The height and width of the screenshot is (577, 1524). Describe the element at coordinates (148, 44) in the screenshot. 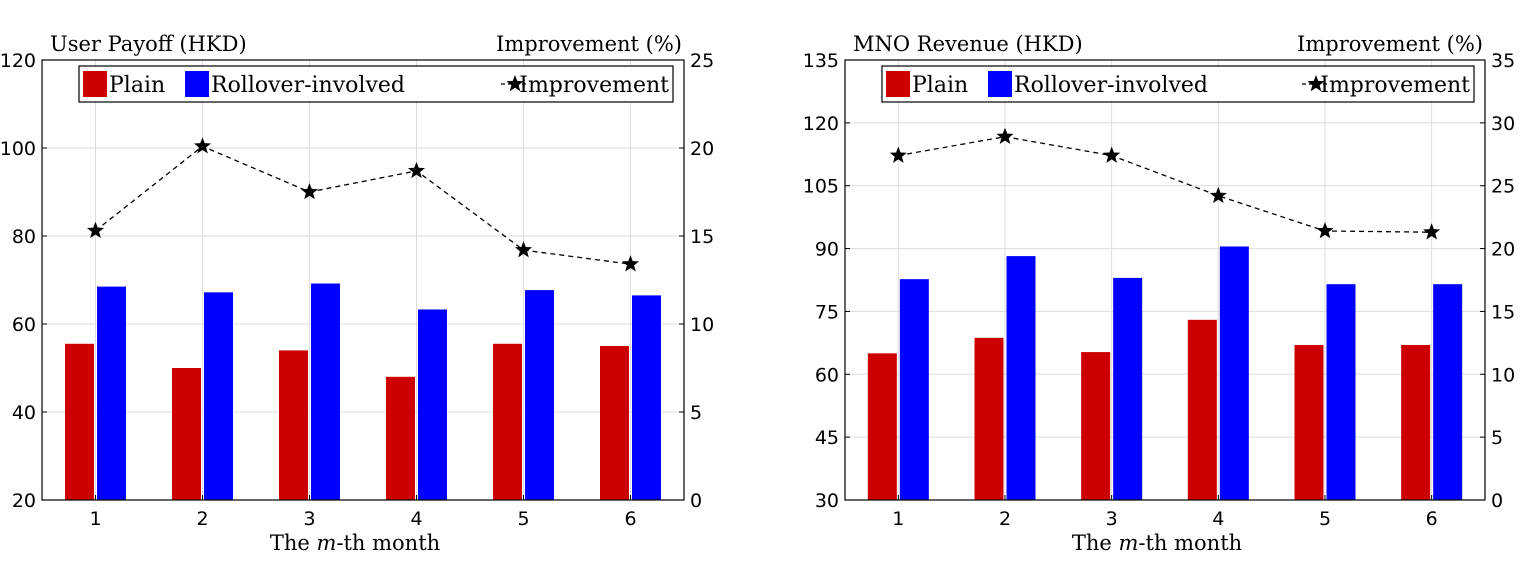

I see `y-axis-label: User Payoff (HKD)` at that location.